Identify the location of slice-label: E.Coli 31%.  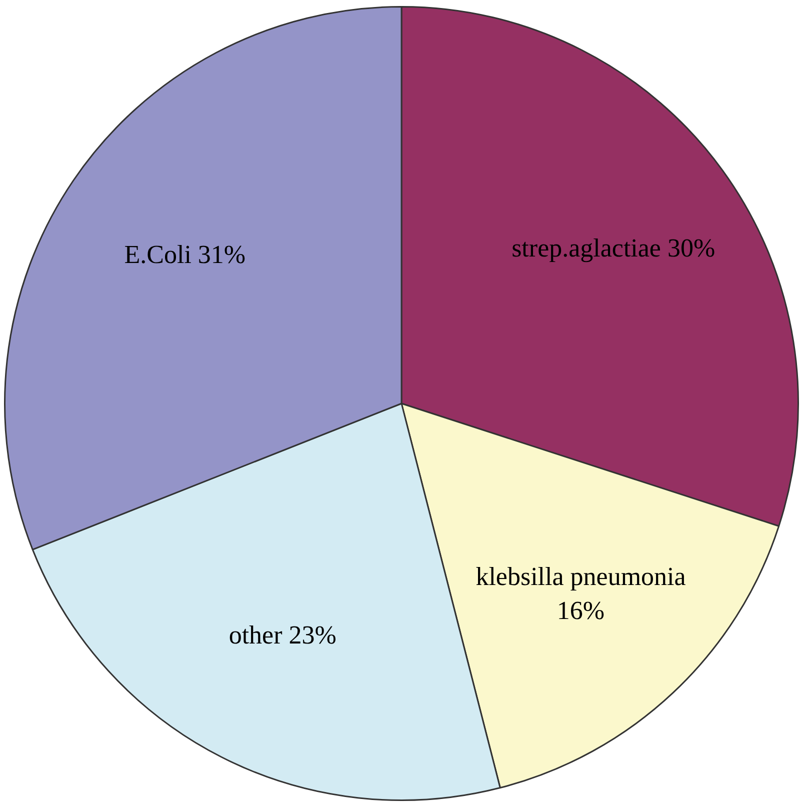
(185, 255).